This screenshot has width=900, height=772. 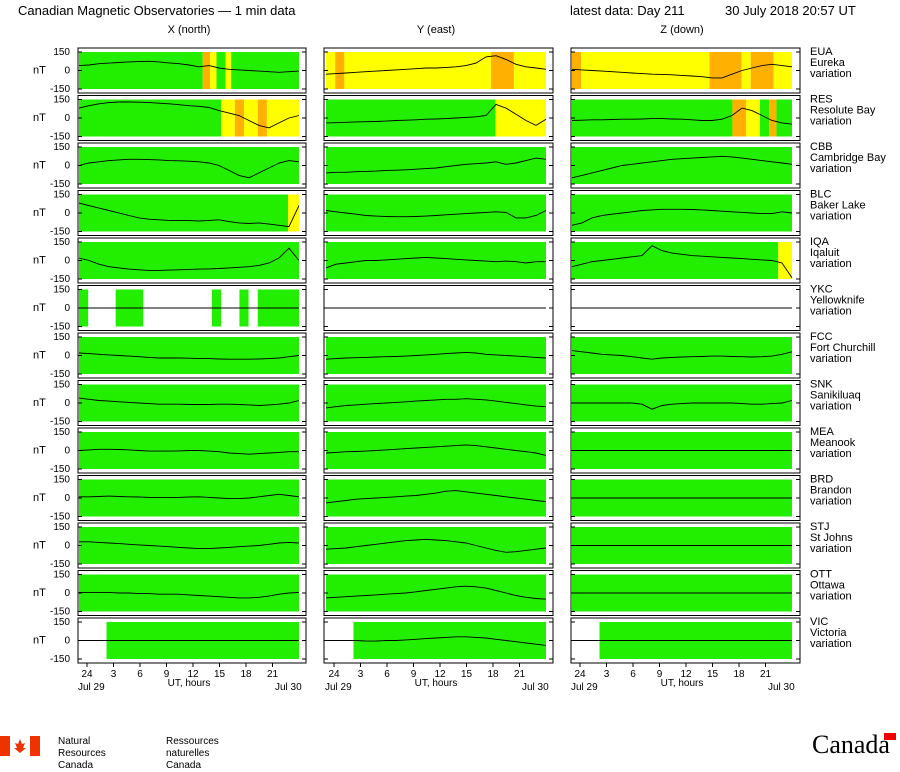 I want to click on panel-blc-x, so click(x=192, y=213).